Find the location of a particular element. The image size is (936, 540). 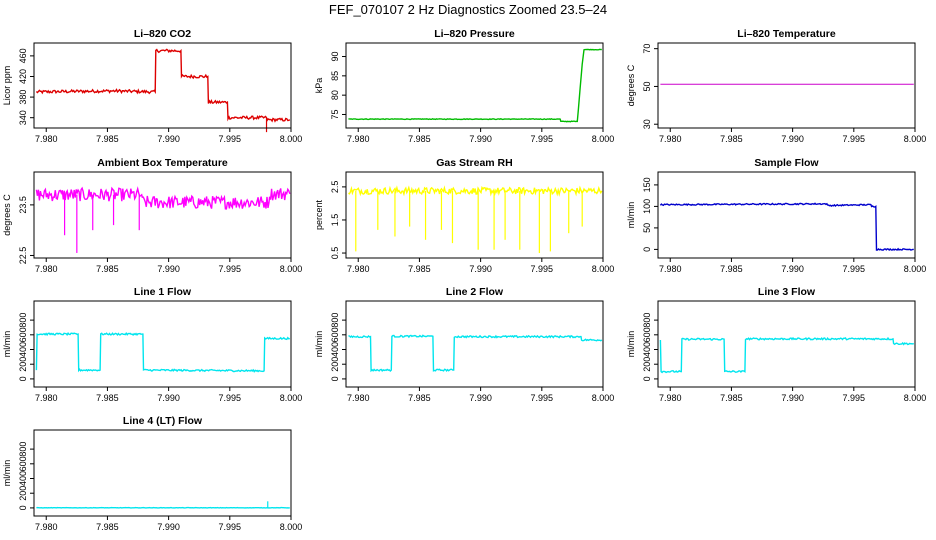

panel-title: Li–820 CO2 is located at coordinates (162, 34).